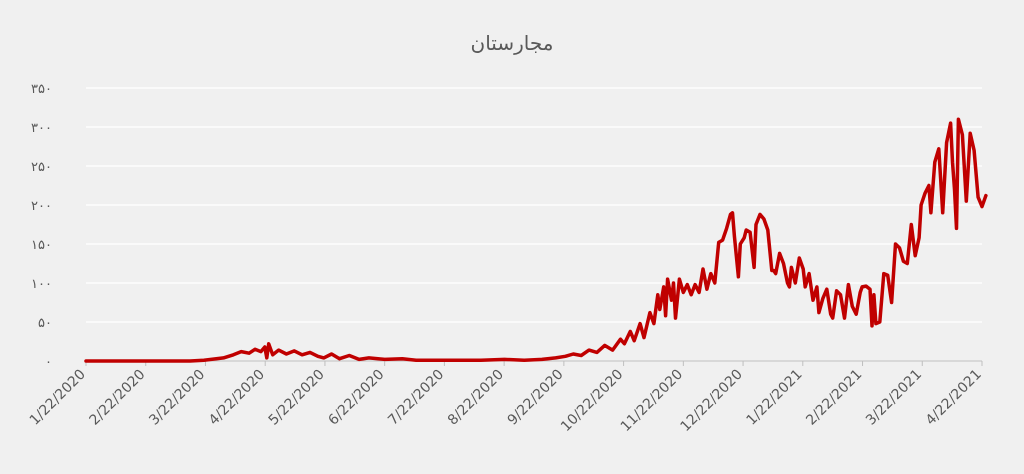 The width and height of the screenshot is (1024, 474). Describe the element at coordinates (237, 398) in the screenshot. I see `x-tick-label: 4/22/2020` at that location.